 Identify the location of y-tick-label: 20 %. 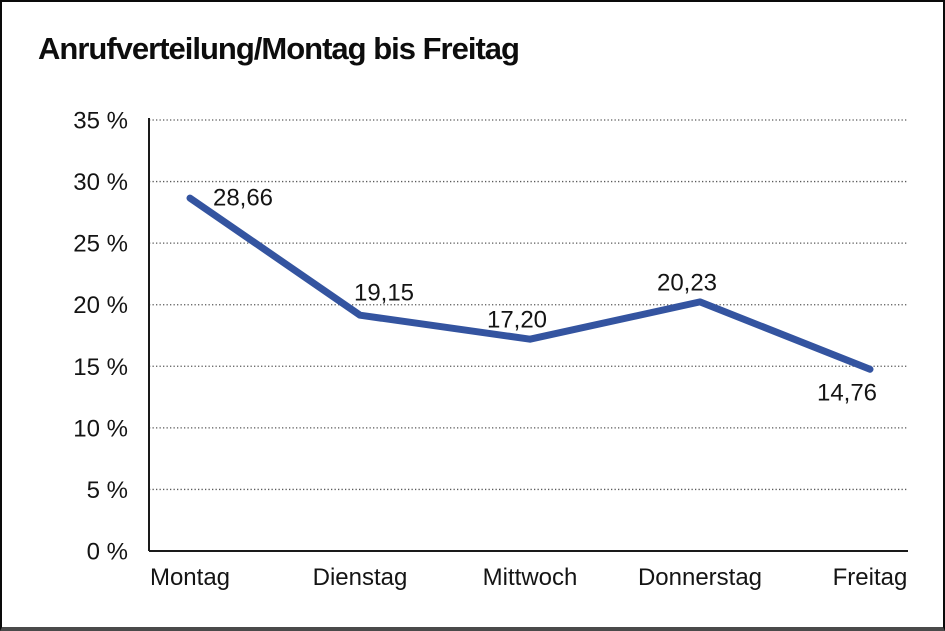
(100, 305).